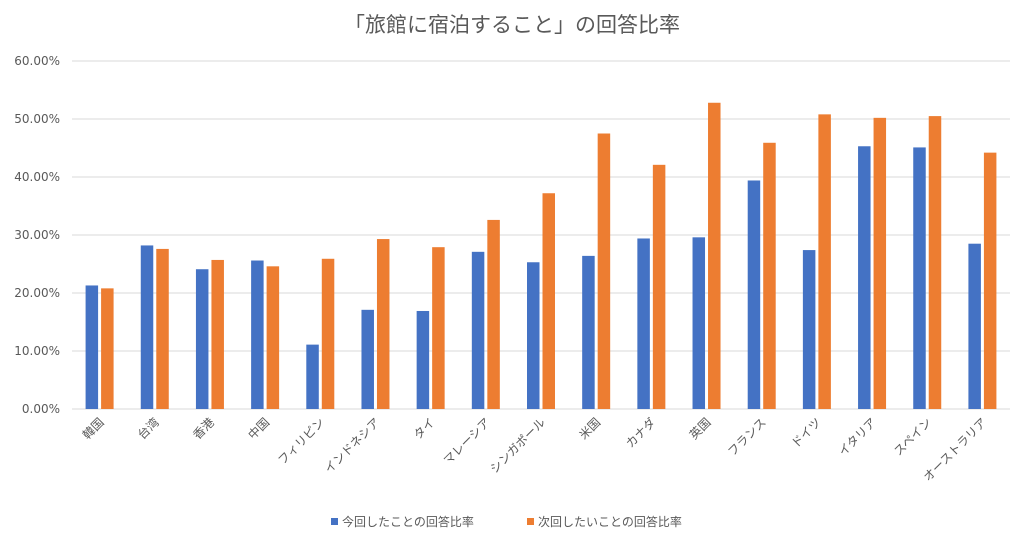  Describe the element at coordinates (259, 429) in the screenshot. I see `x-category-label: 中国` at that location.